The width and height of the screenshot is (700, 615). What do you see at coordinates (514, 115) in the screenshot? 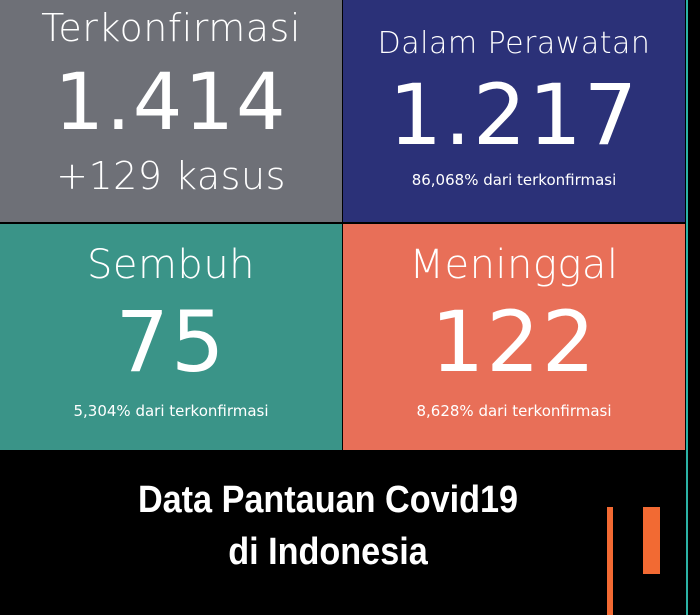
I see `card-value: 1.217` at bounding box center [514, 115].